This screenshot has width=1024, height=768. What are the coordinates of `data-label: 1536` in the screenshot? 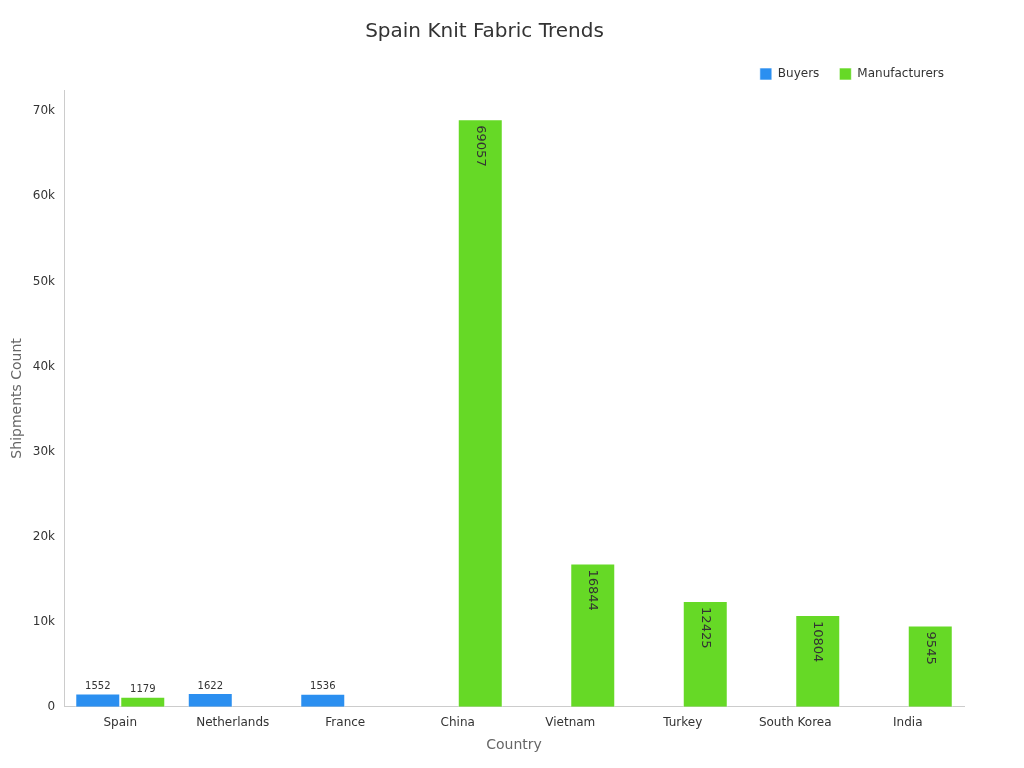 It's located at (323, 686).